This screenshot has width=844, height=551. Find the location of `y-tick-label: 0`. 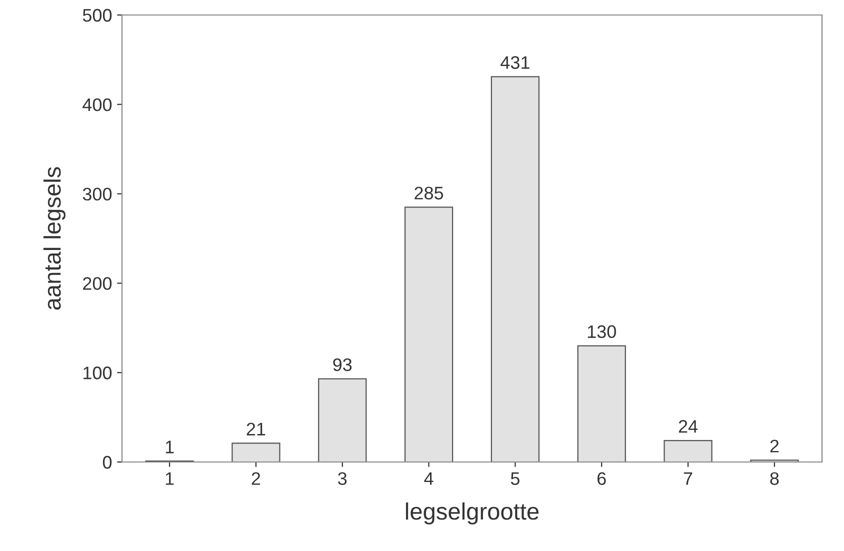

y-tick-label: 0 is located at coordinates (107, 462).